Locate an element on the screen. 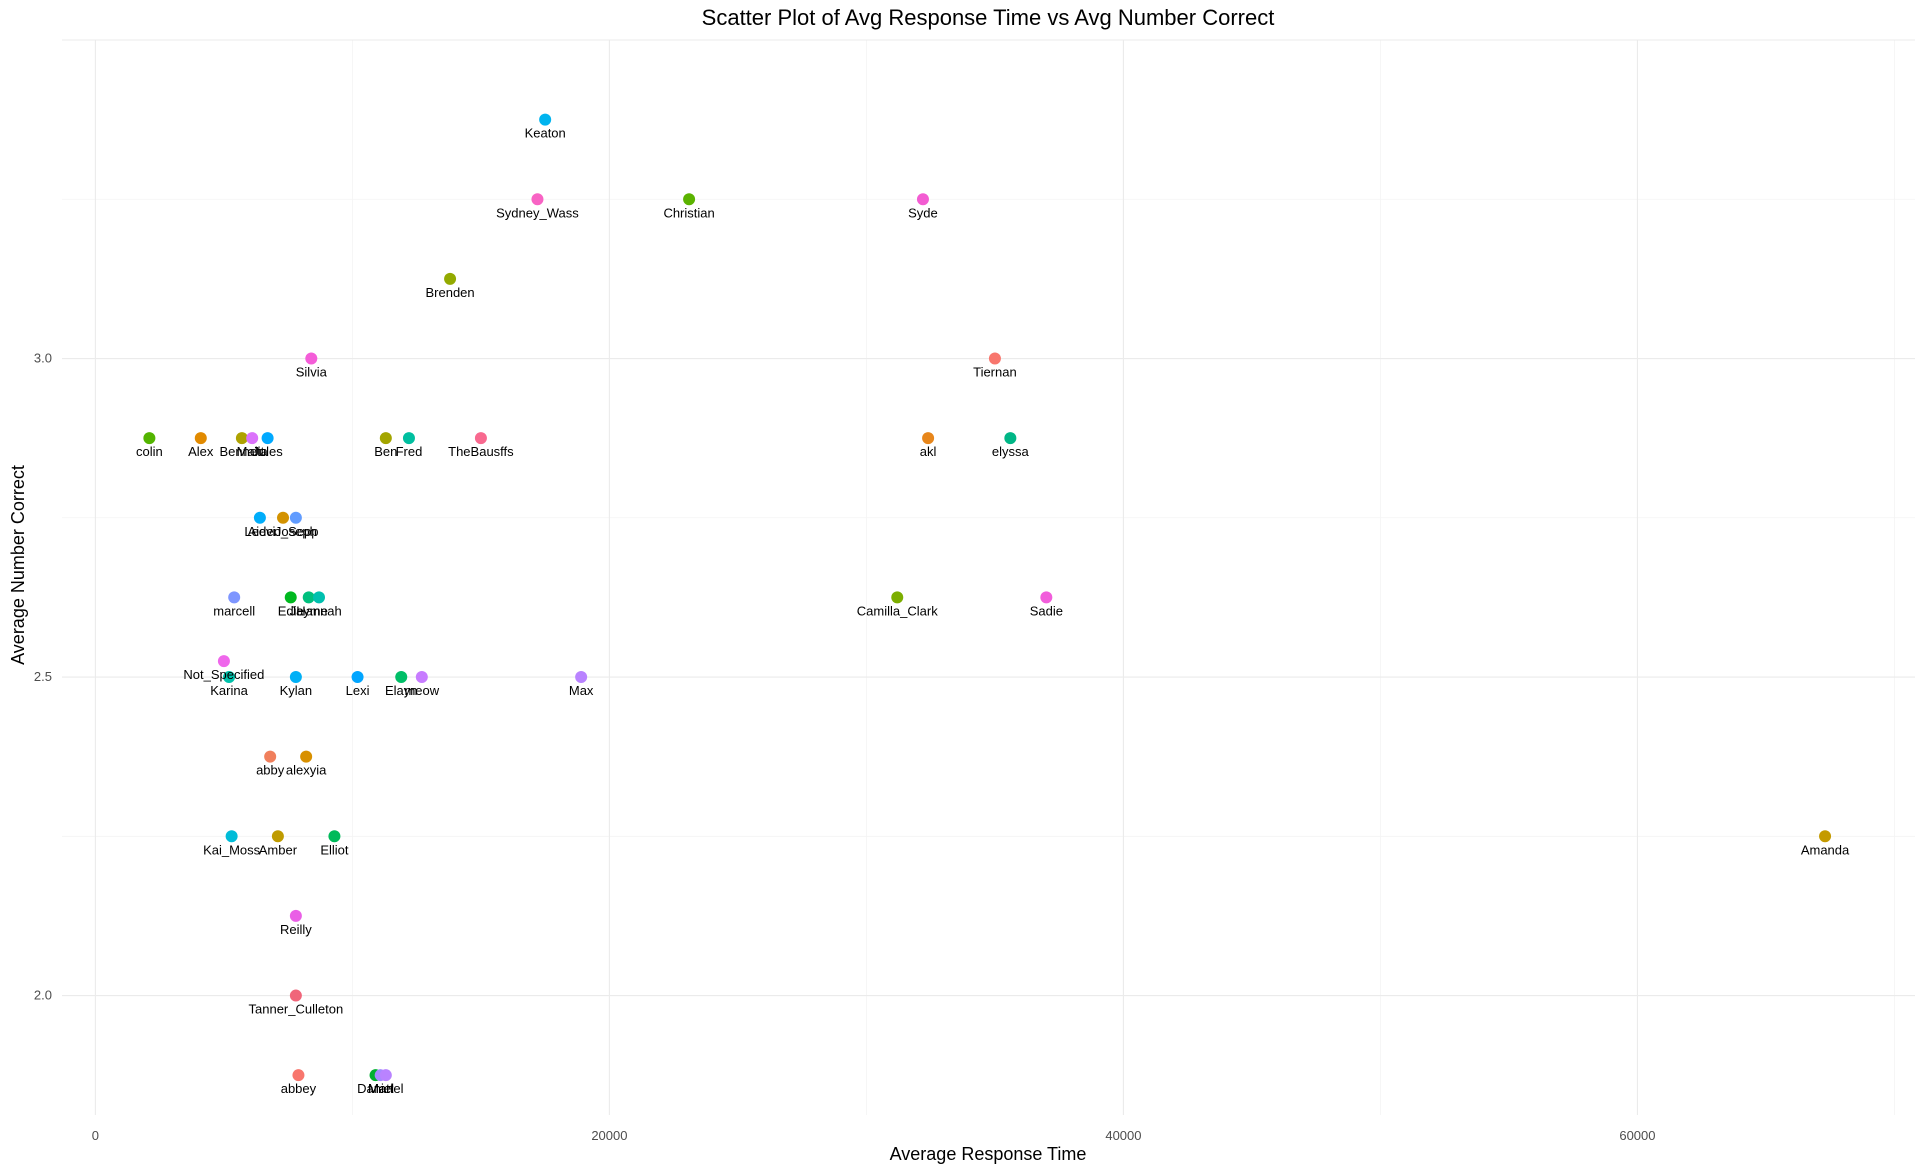 The width and height of the screenshot is (1919, 1169). point-label: Tiernan is located at coordinates (995, 372).